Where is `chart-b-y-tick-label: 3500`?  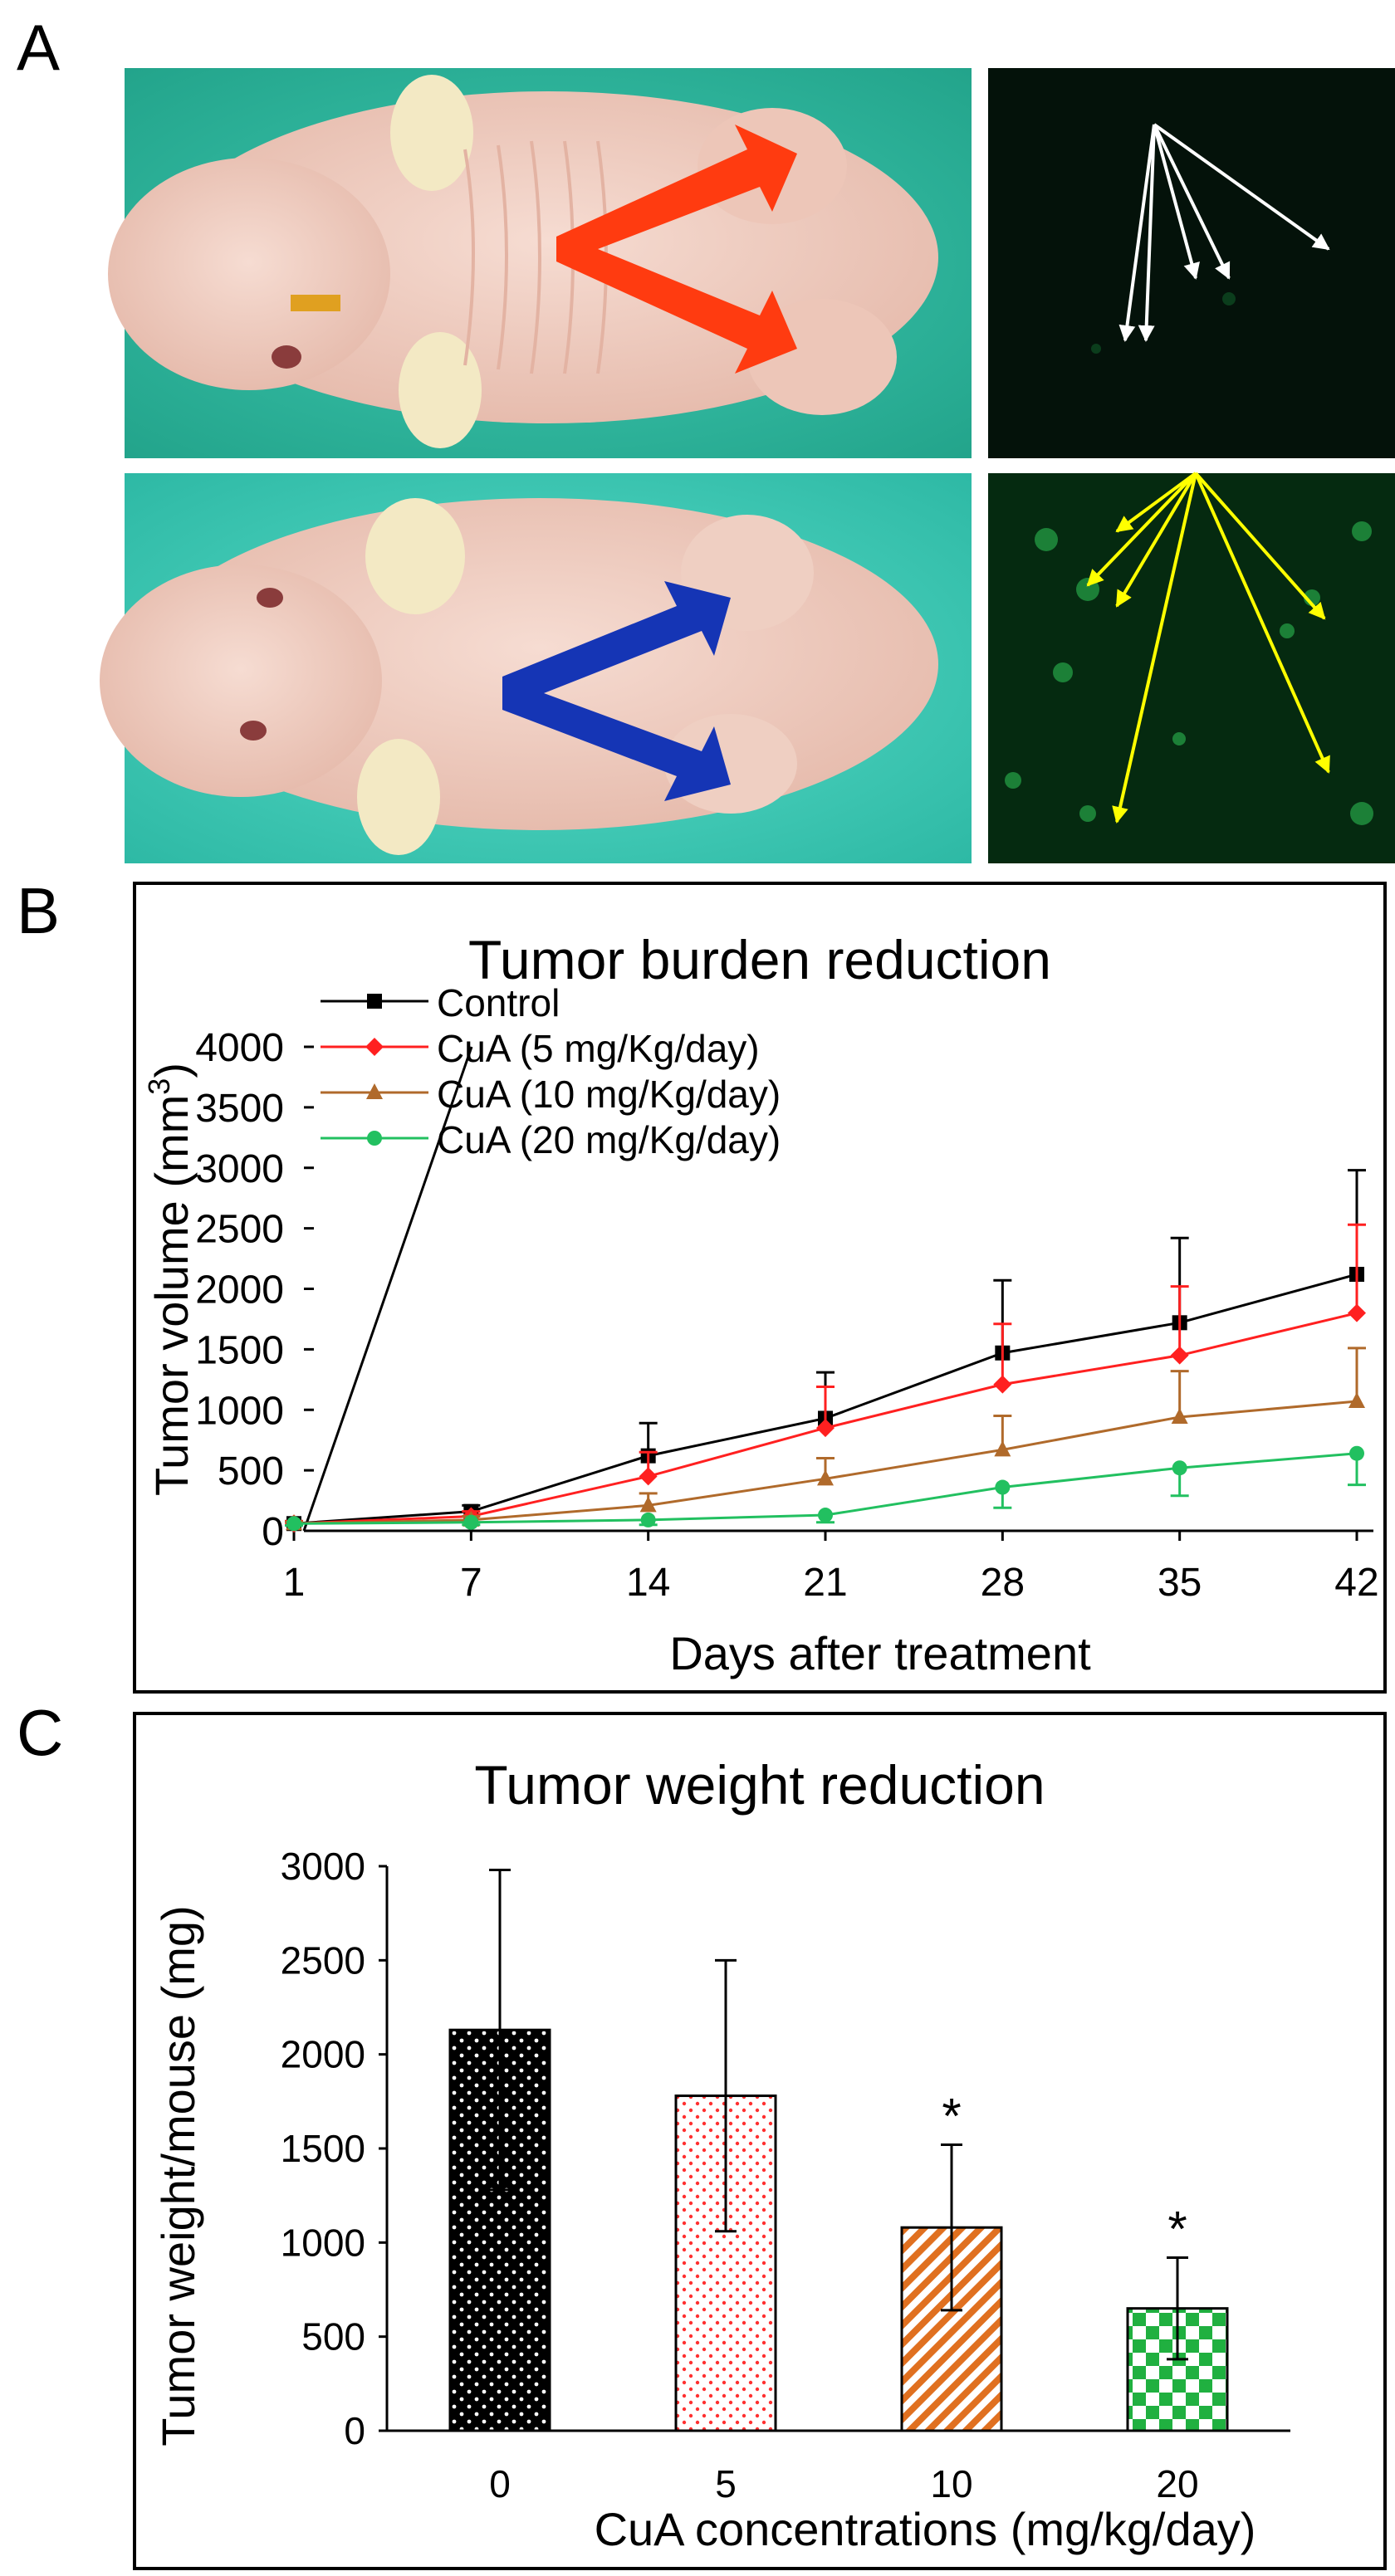 chart-b-y-tick-label: 3500 is located at coordinates (240, 1109).